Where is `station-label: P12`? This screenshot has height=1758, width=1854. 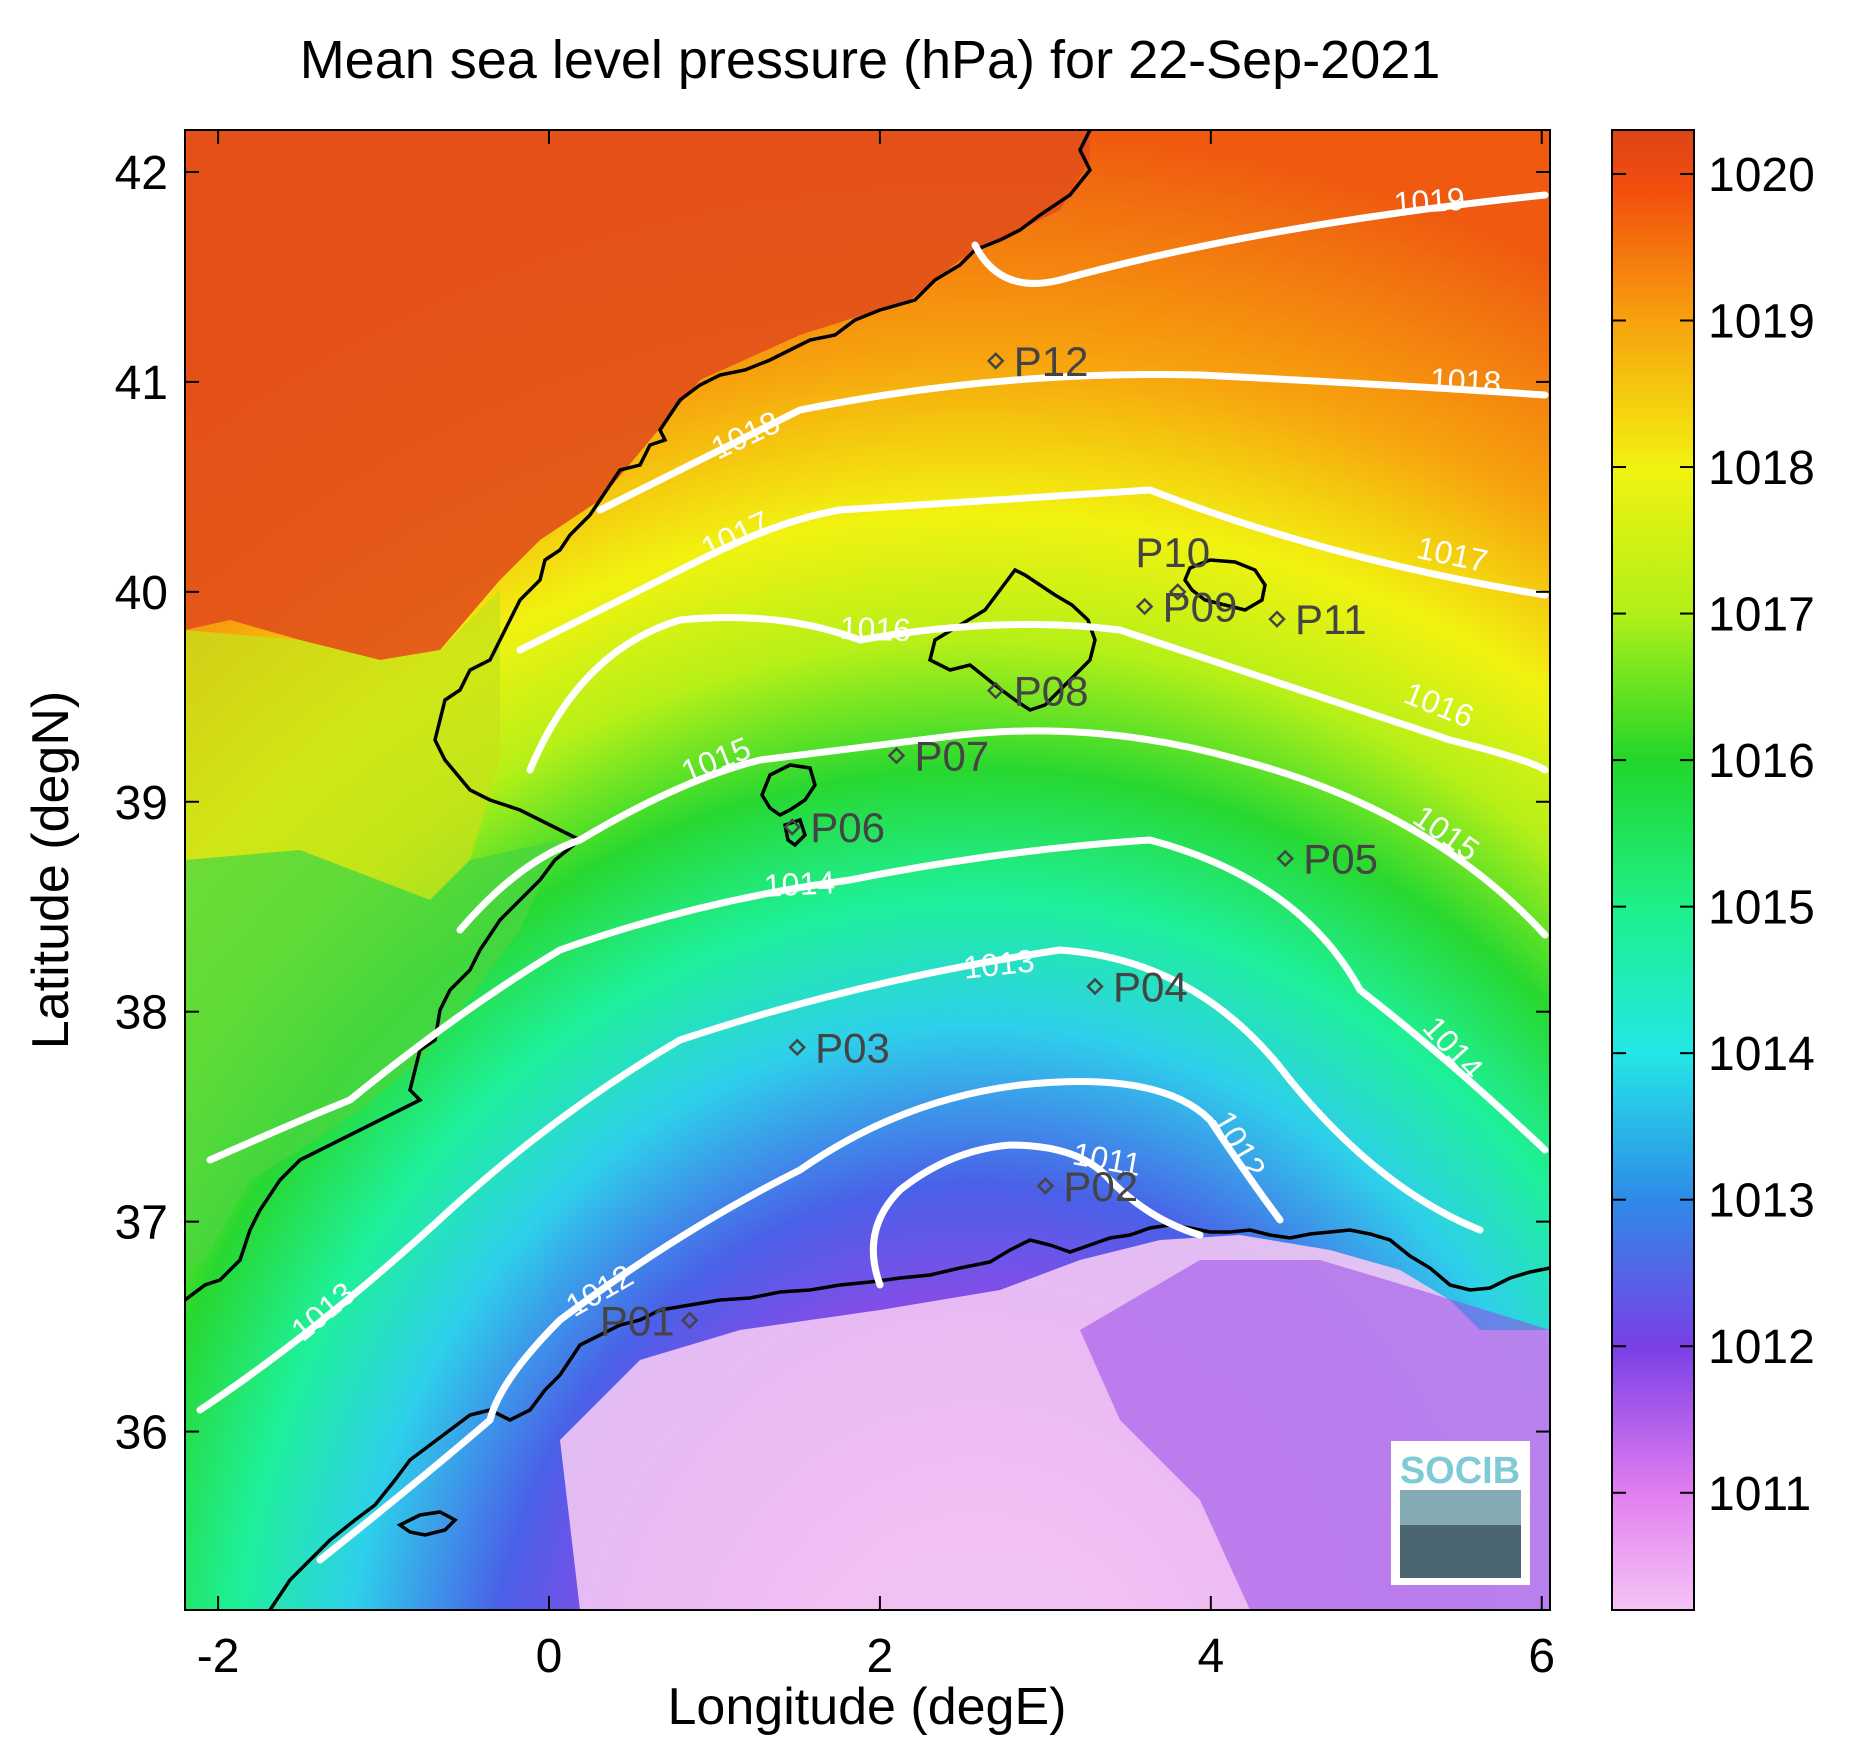
station-label: P12 is located at coordinates (1051, 361).